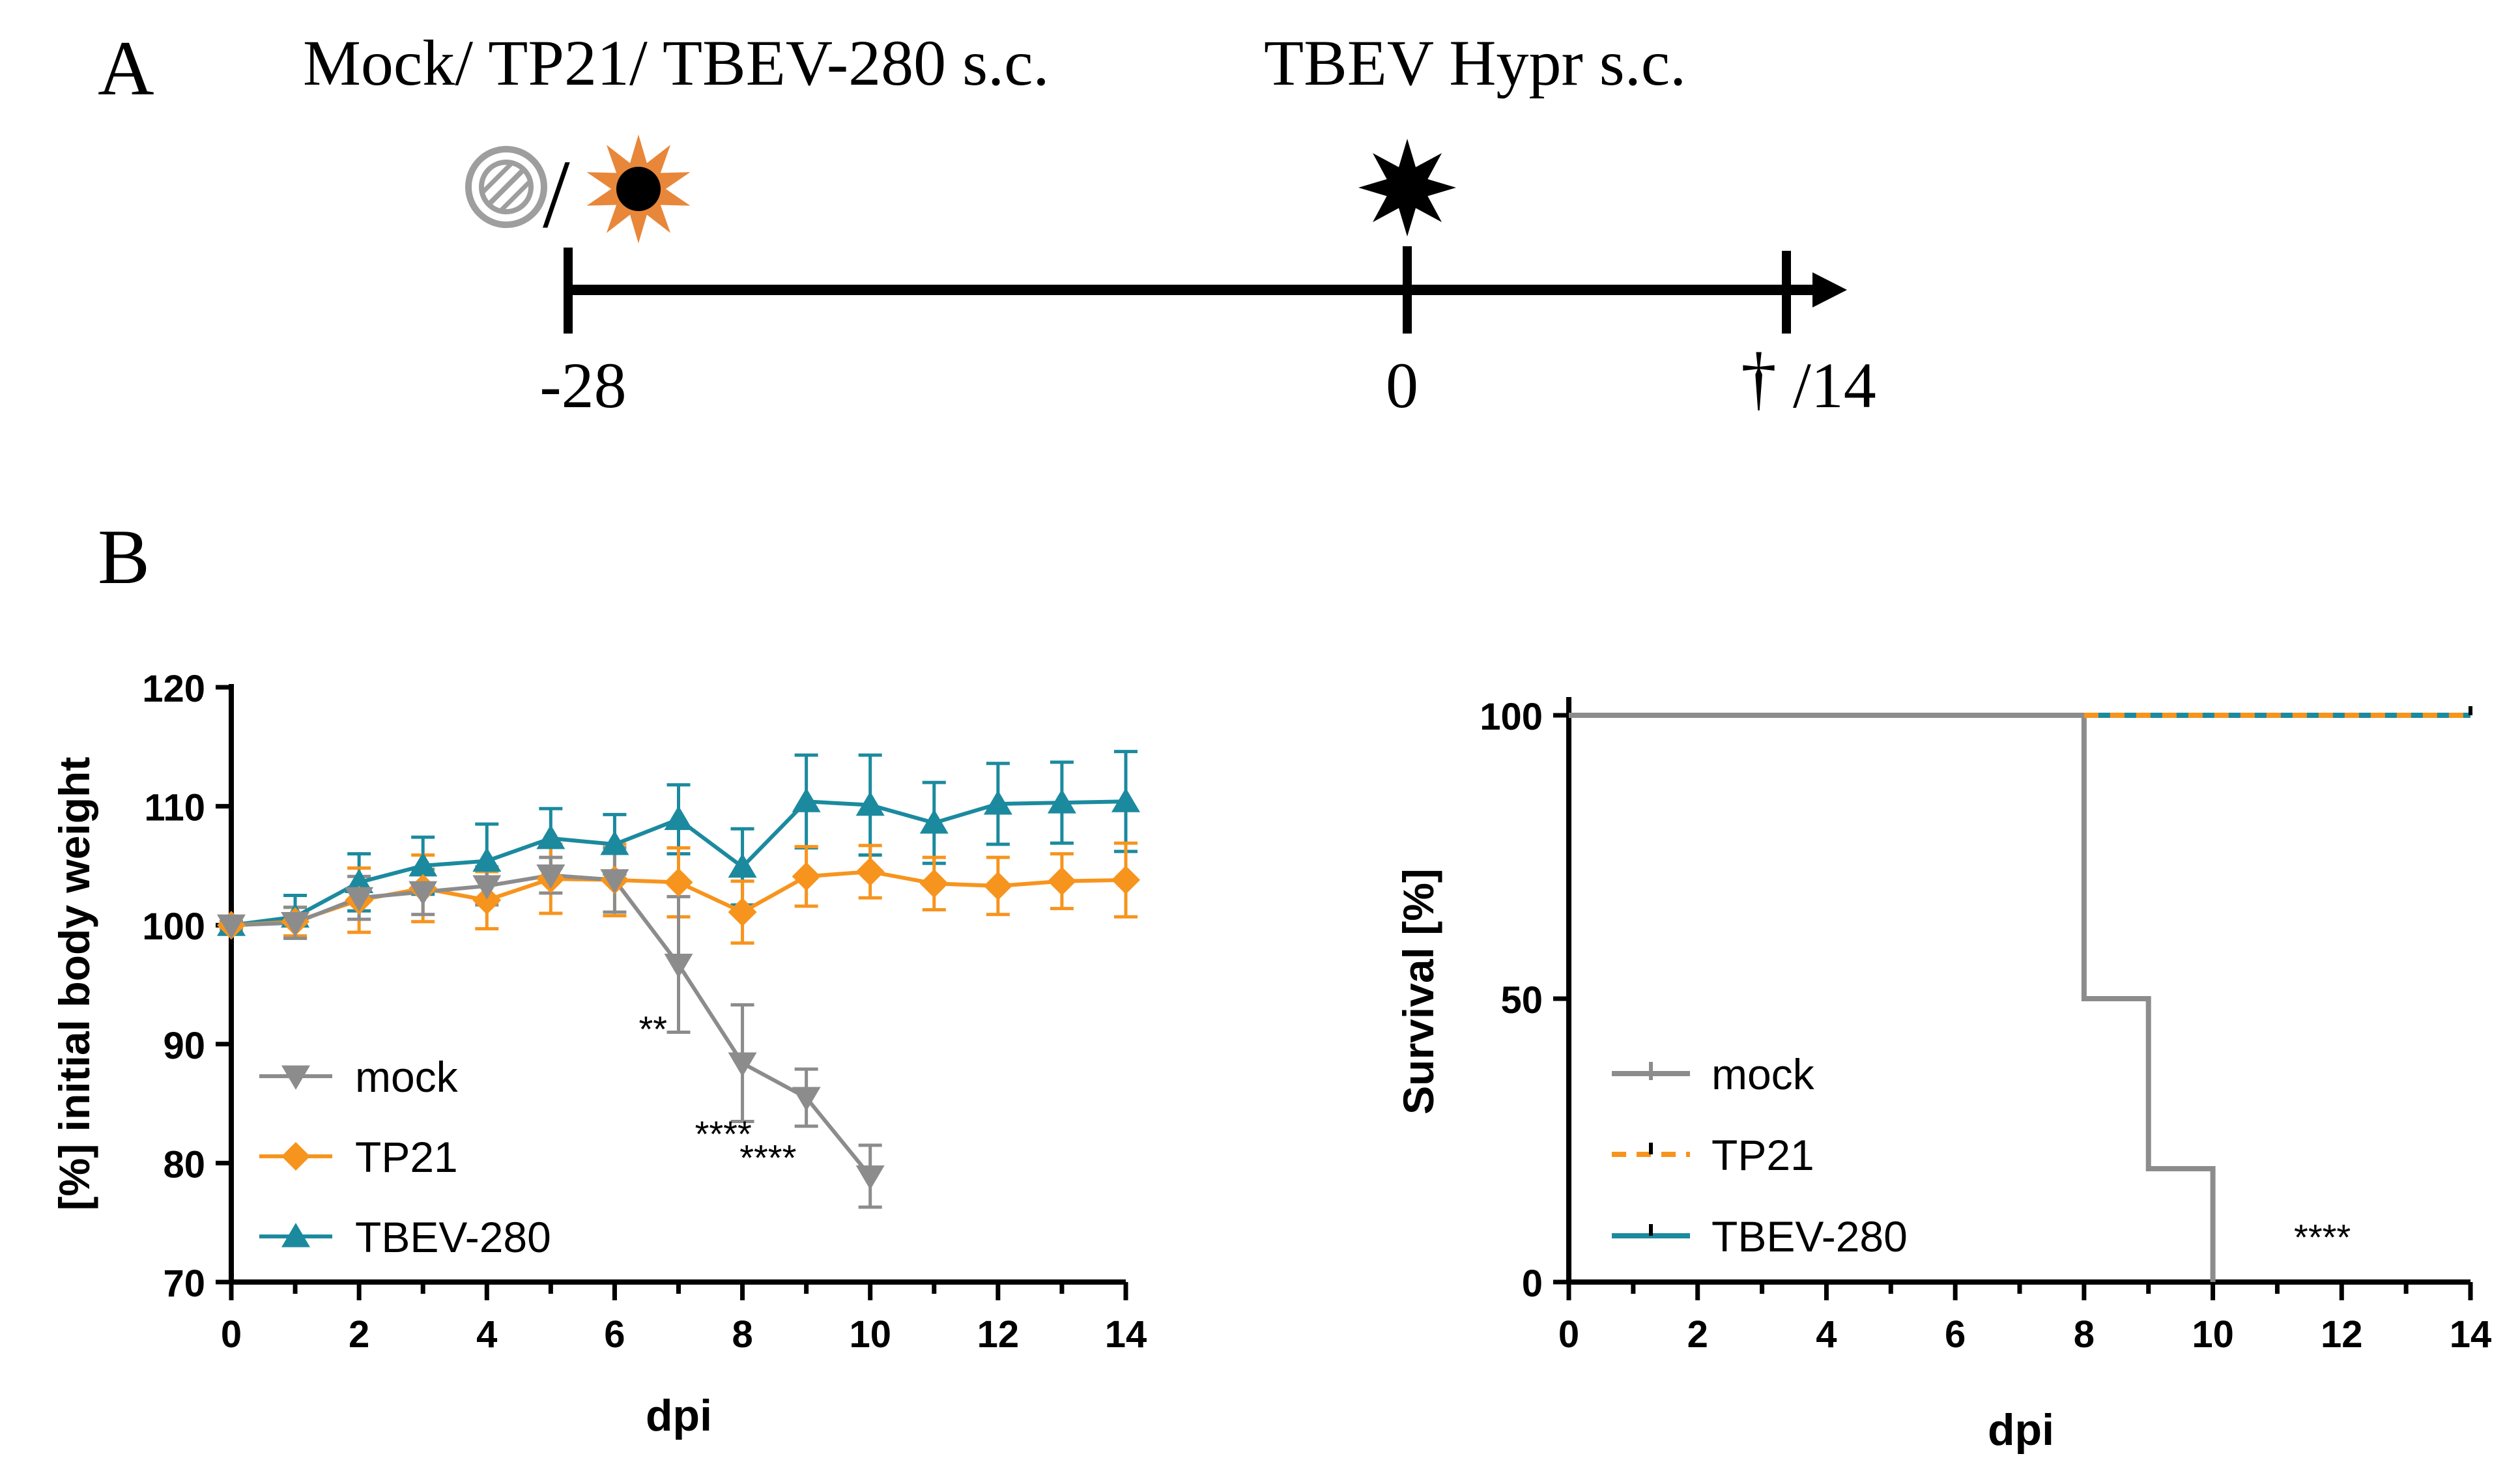 The image size is (2520, 1484). Describe the element at coordinates (1511, 717) in the screenshot. I see `survival-y-tick-label: 100` at that location.